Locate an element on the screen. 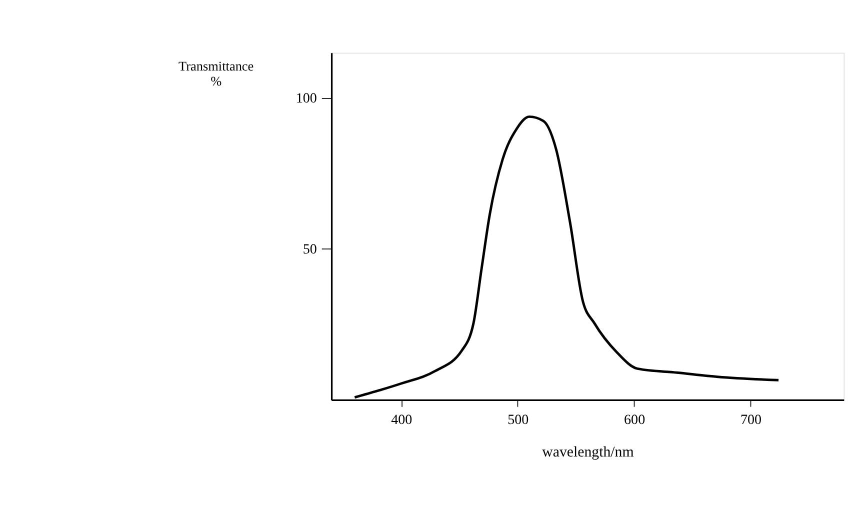 This screenshot has width=852, height=510. x-axis-title: wavelength/nm is located at coordinates (588, 452).